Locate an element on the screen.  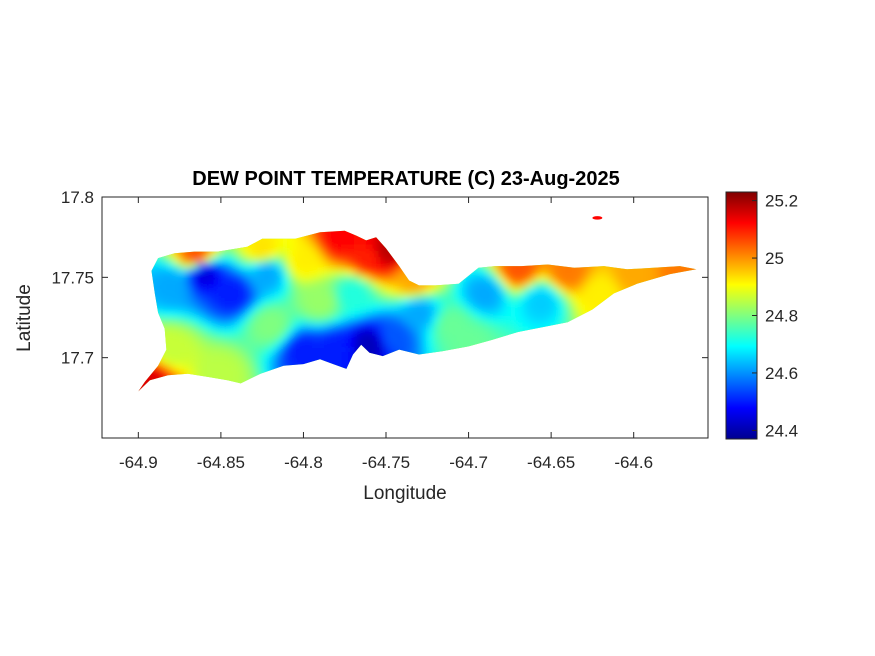
x-tick-label: -64.9 is located at coordinates (138, 462).